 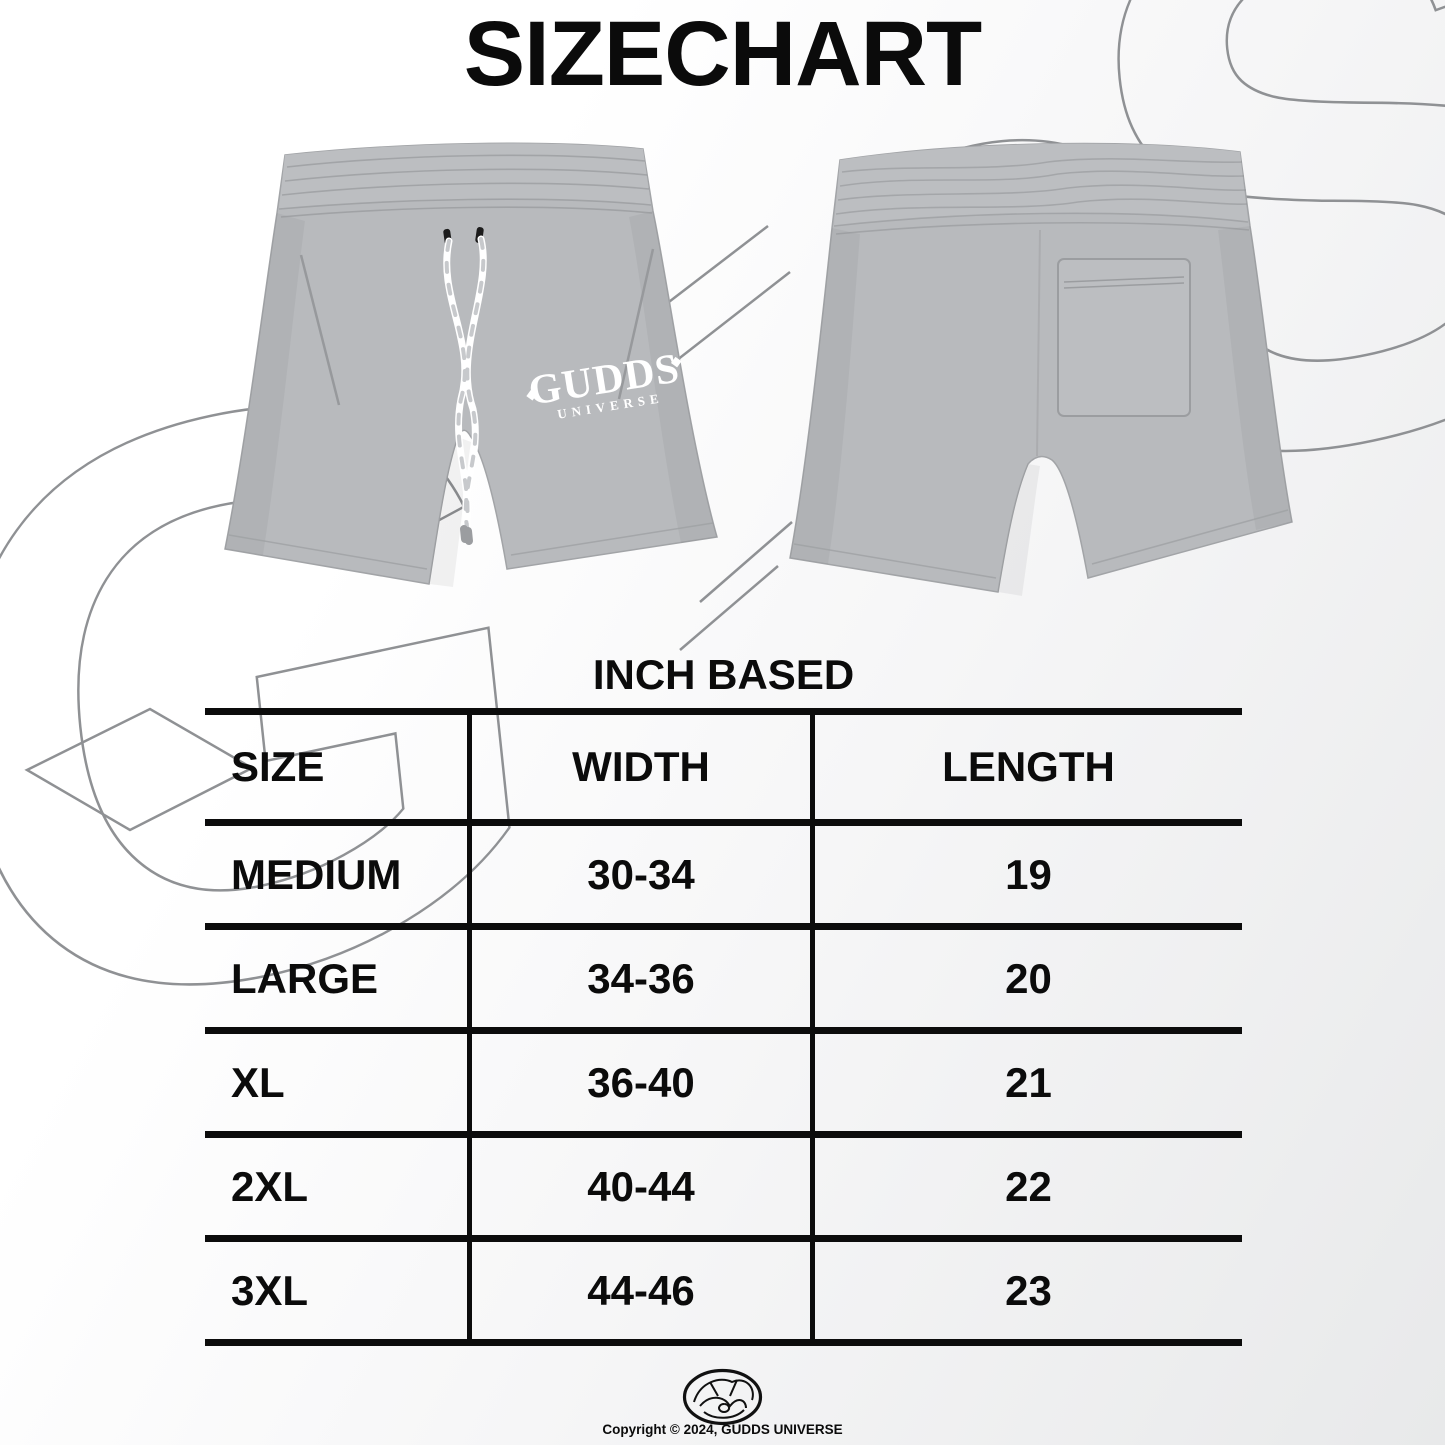 I want to click on row-xl-size: XL, so click(x=336, y=1079).